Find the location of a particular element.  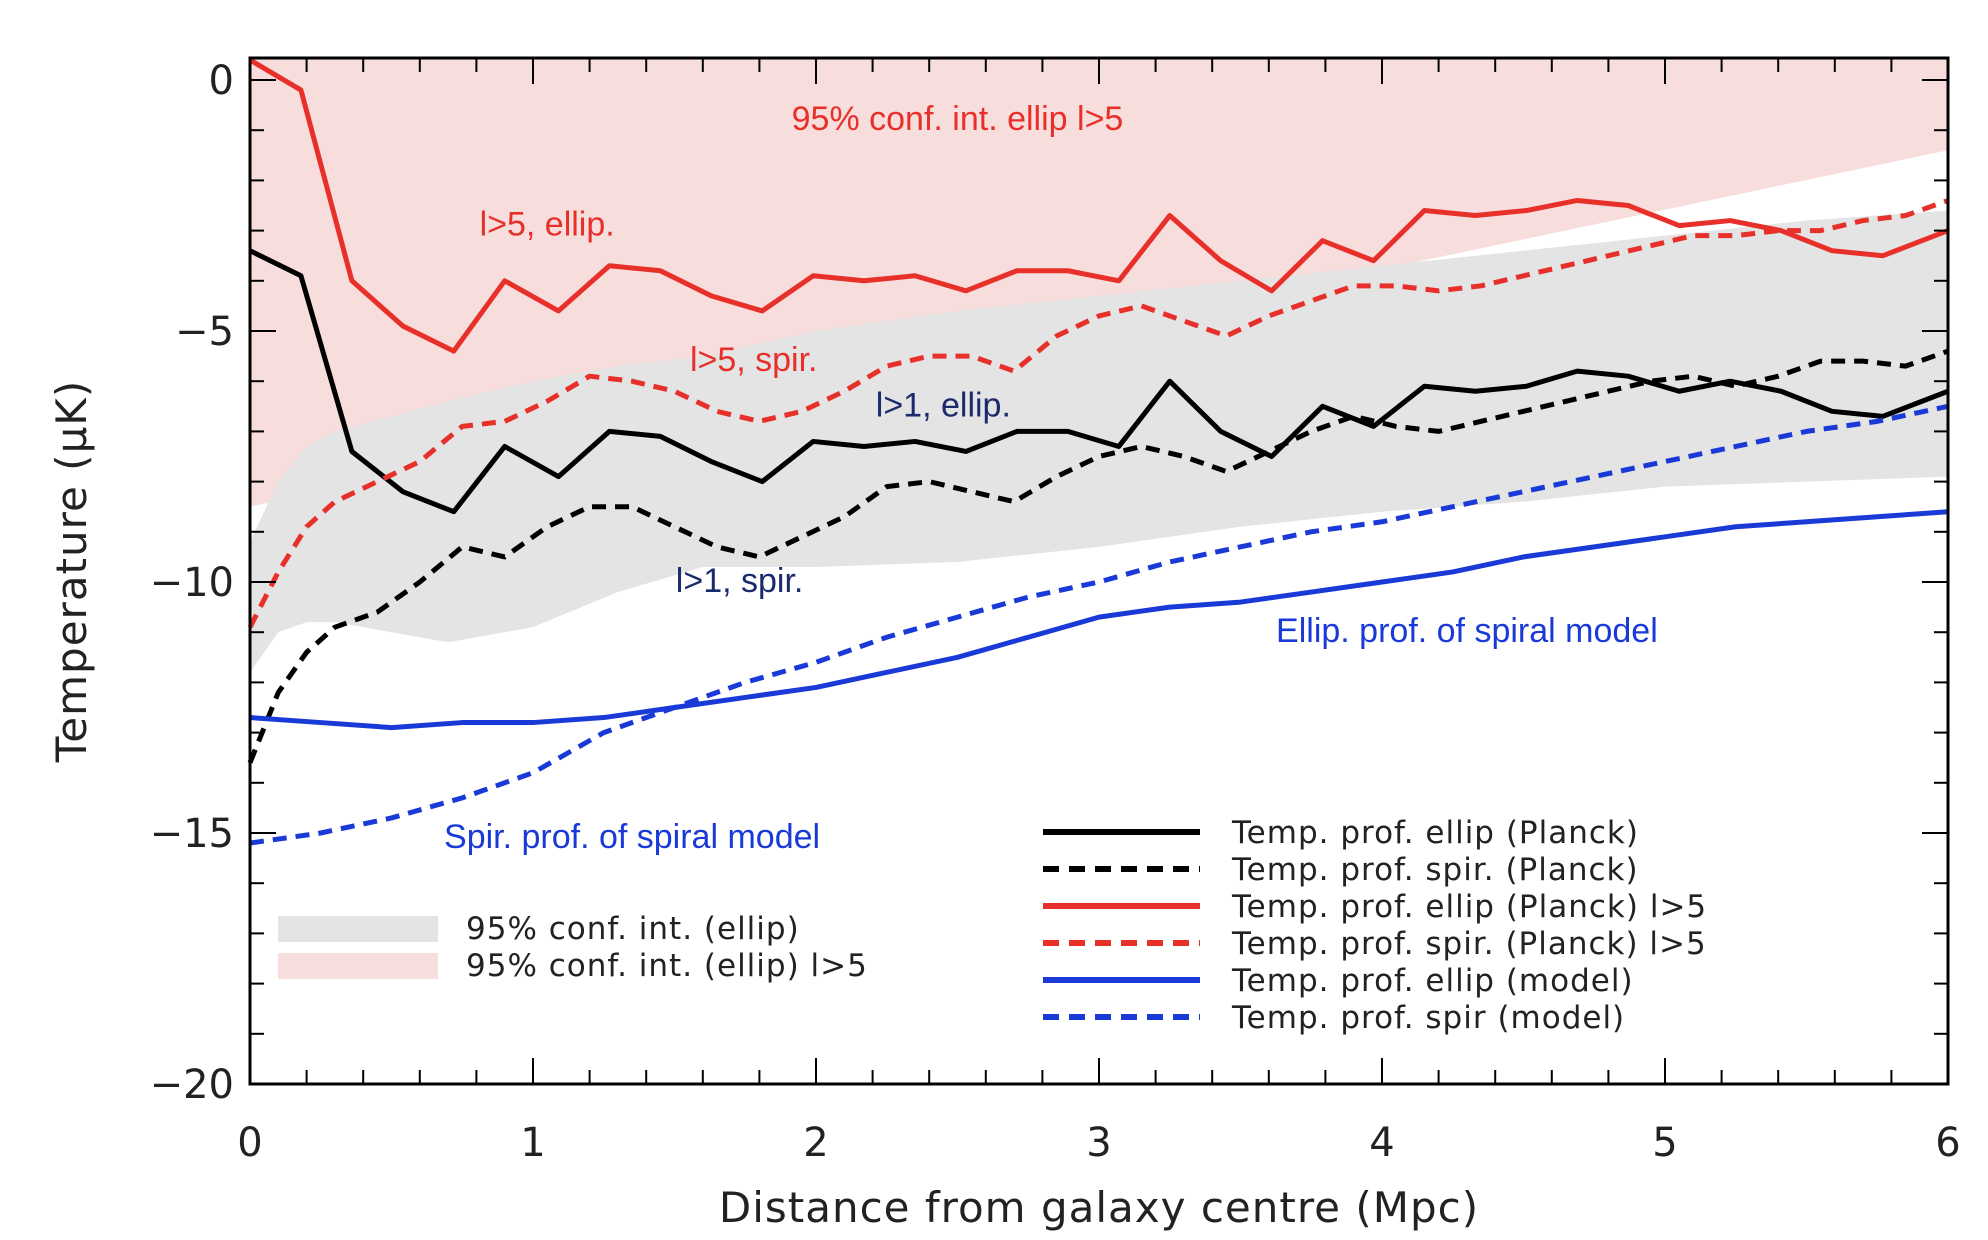

x-tick-label: 1 is located at coordinates (532, 1143).